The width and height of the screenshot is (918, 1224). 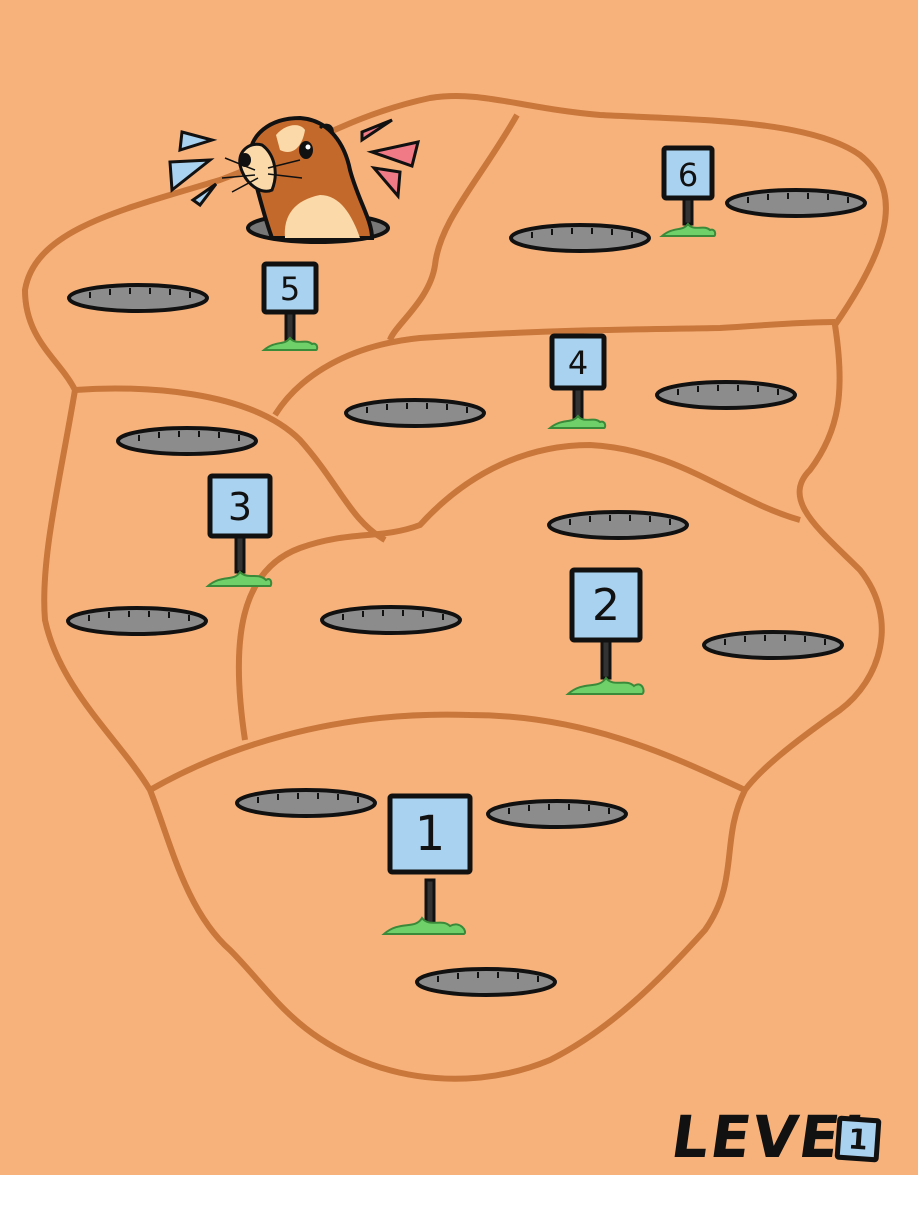 I want to click on gopher-ear, so click(x=326, y=129).